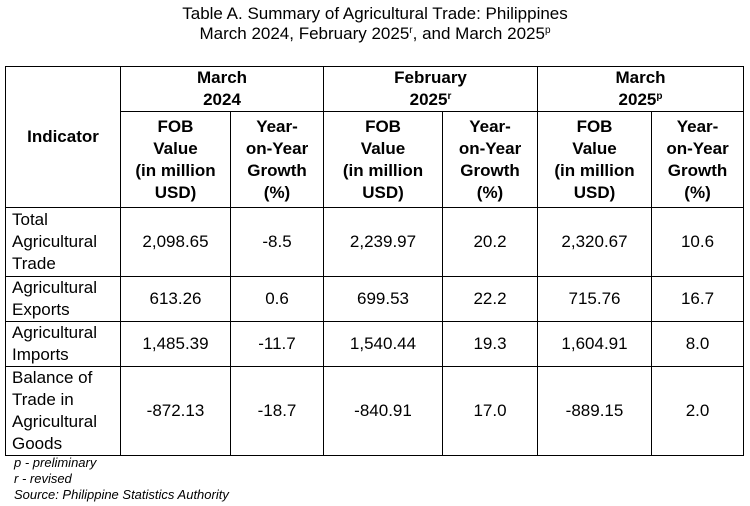  What do you see at coordinates (698, 299) in the screenshot?
I see `value-cell: 16.7` at bounding box center [698, 299].